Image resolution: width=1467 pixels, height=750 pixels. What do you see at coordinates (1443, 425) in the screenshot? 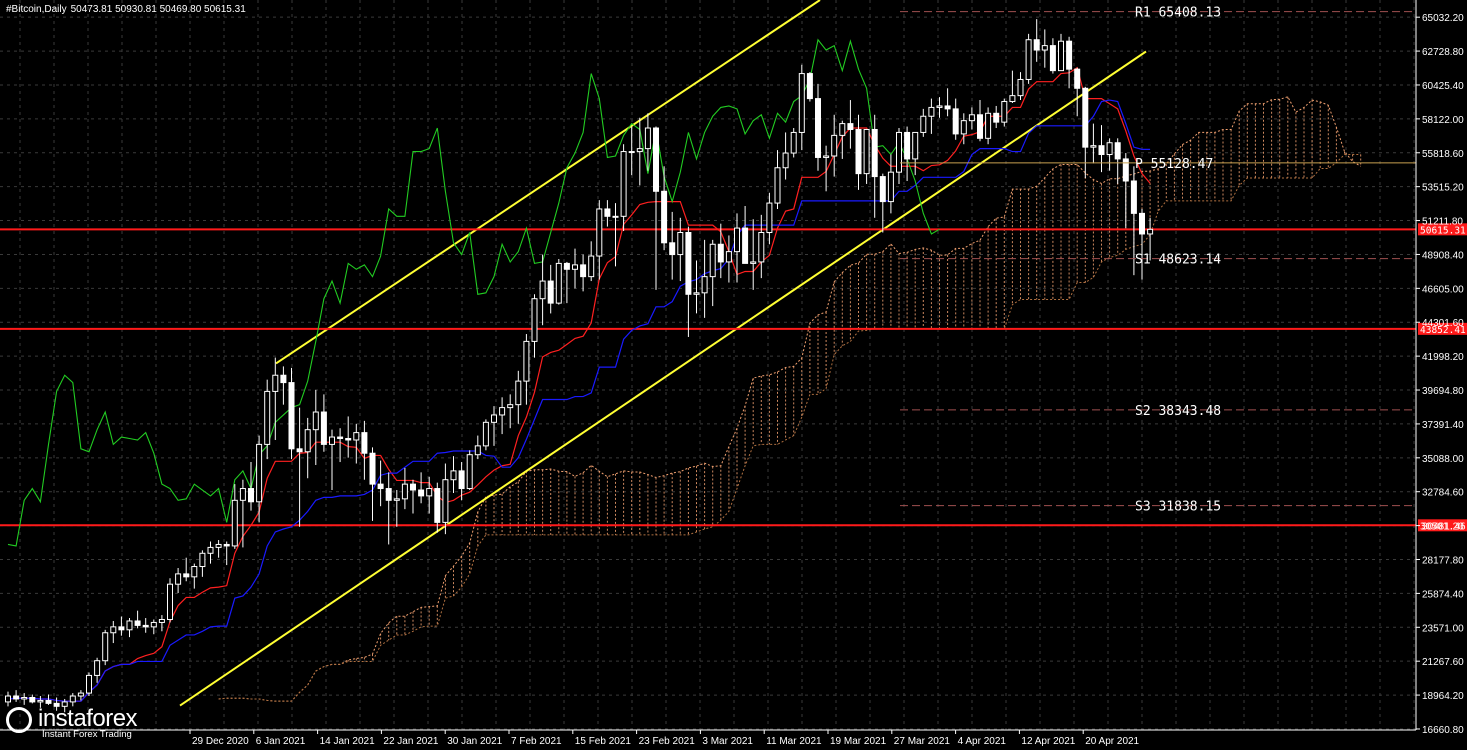
I see `y-tick-label: 37391.40` at bounding box center [1443, 425].